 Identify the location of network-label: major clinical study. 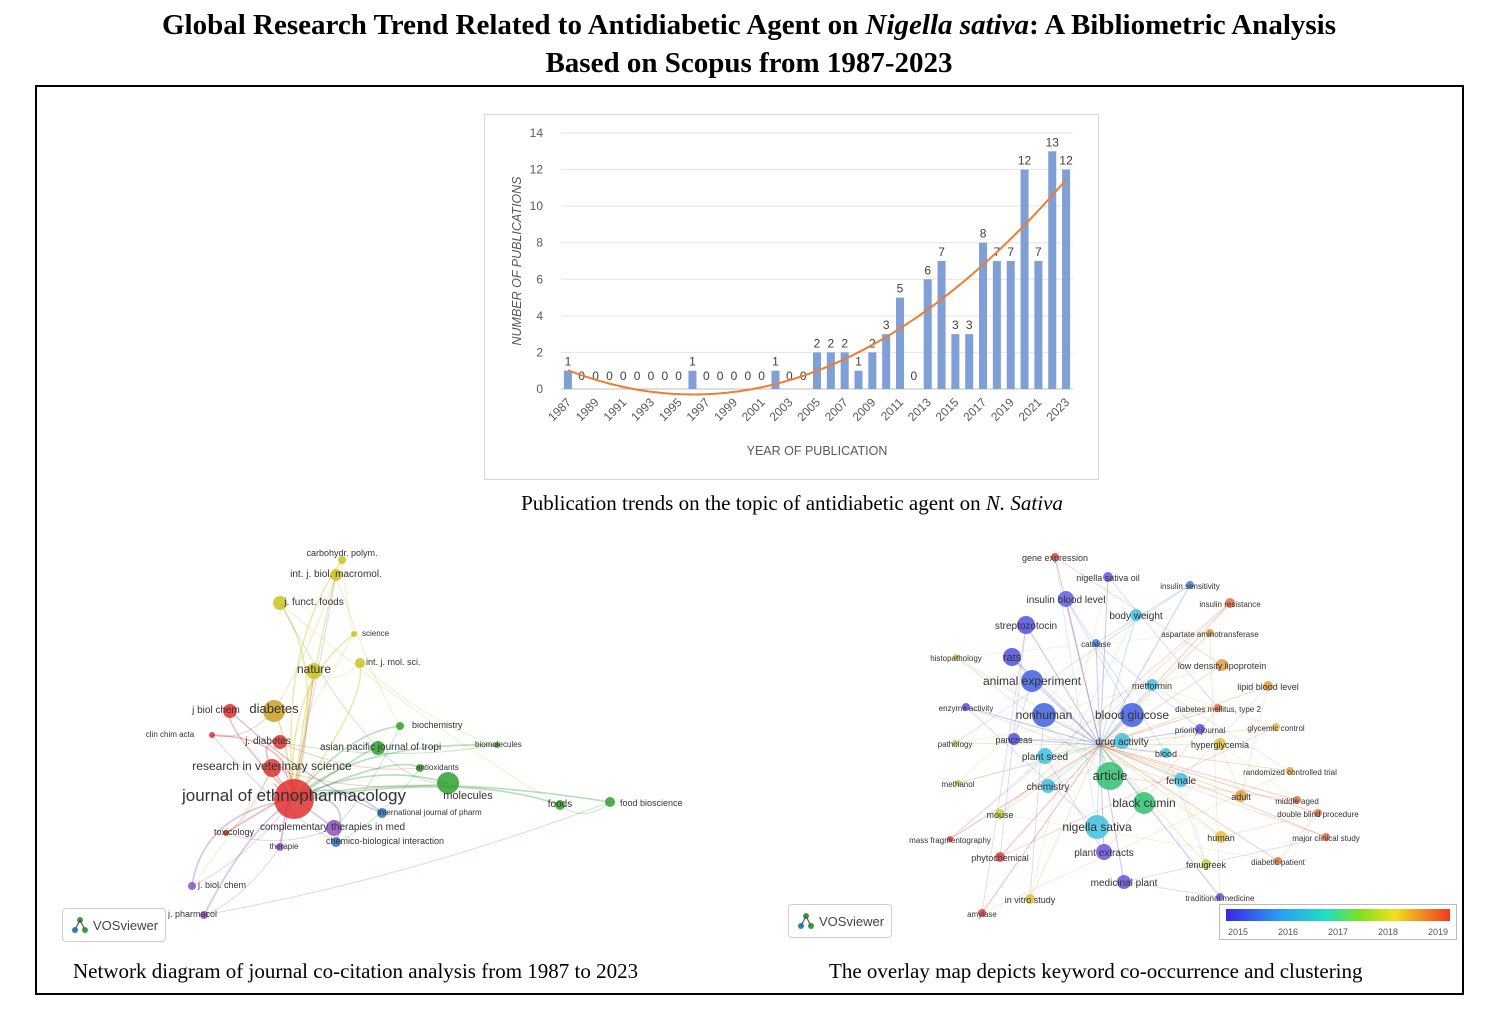
(1326, 838).